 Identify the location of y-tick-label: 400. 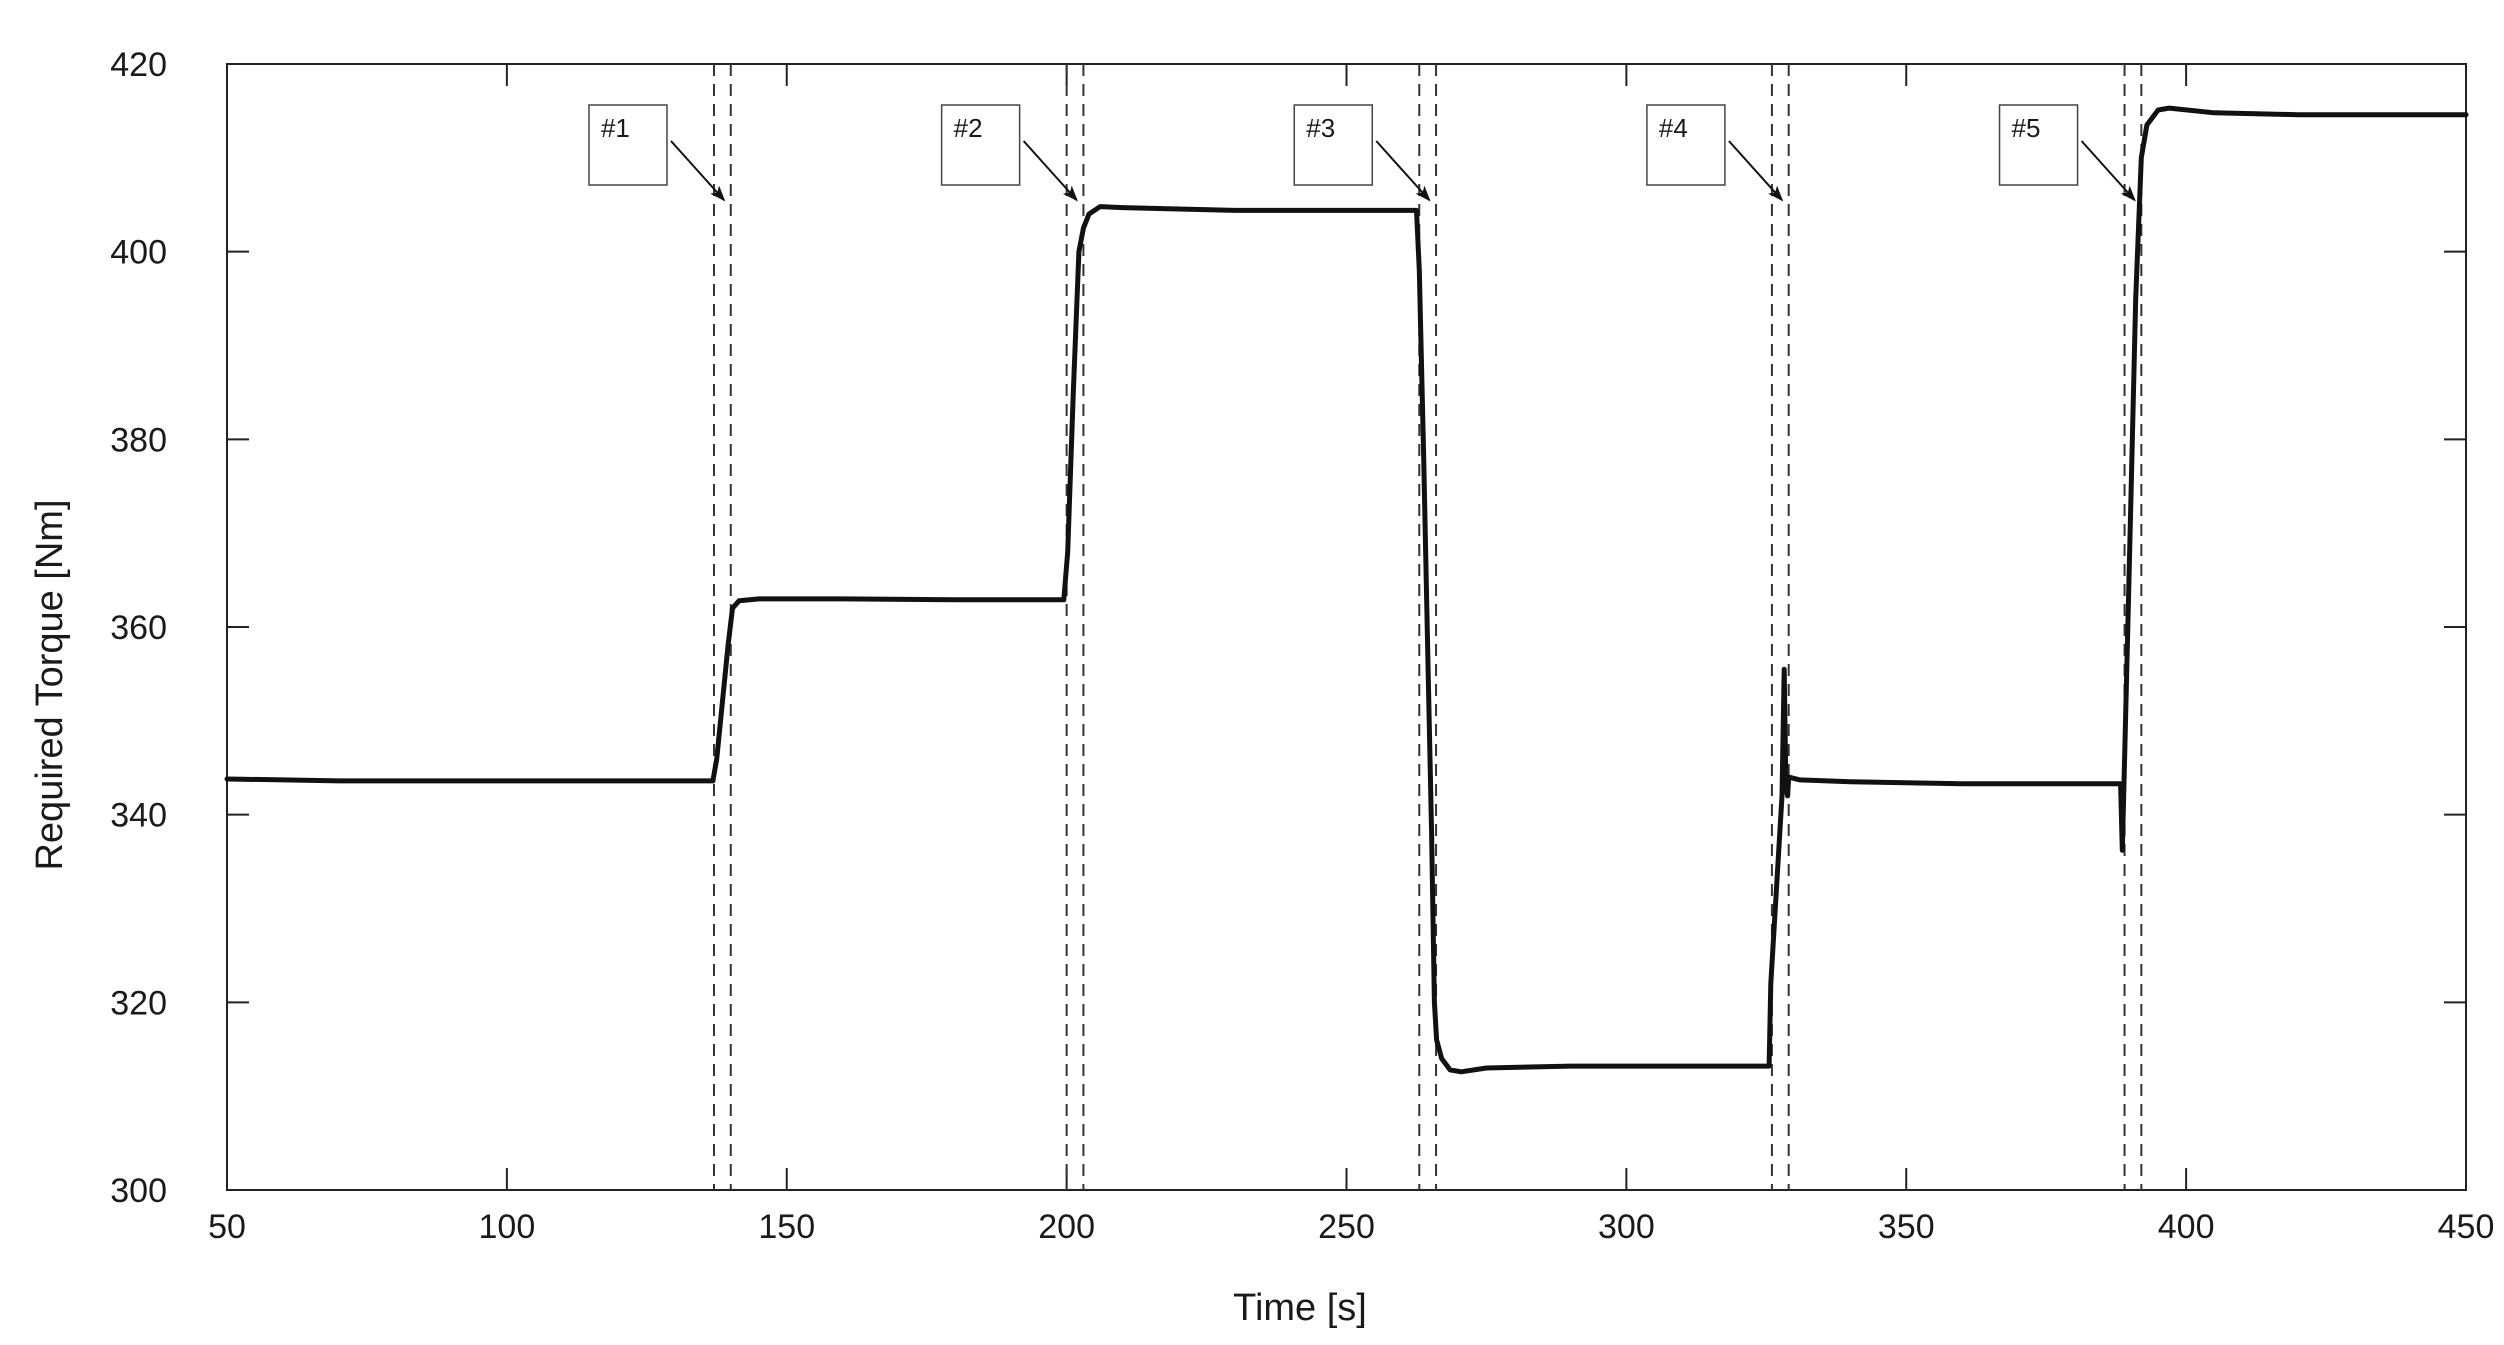
(138, 253).